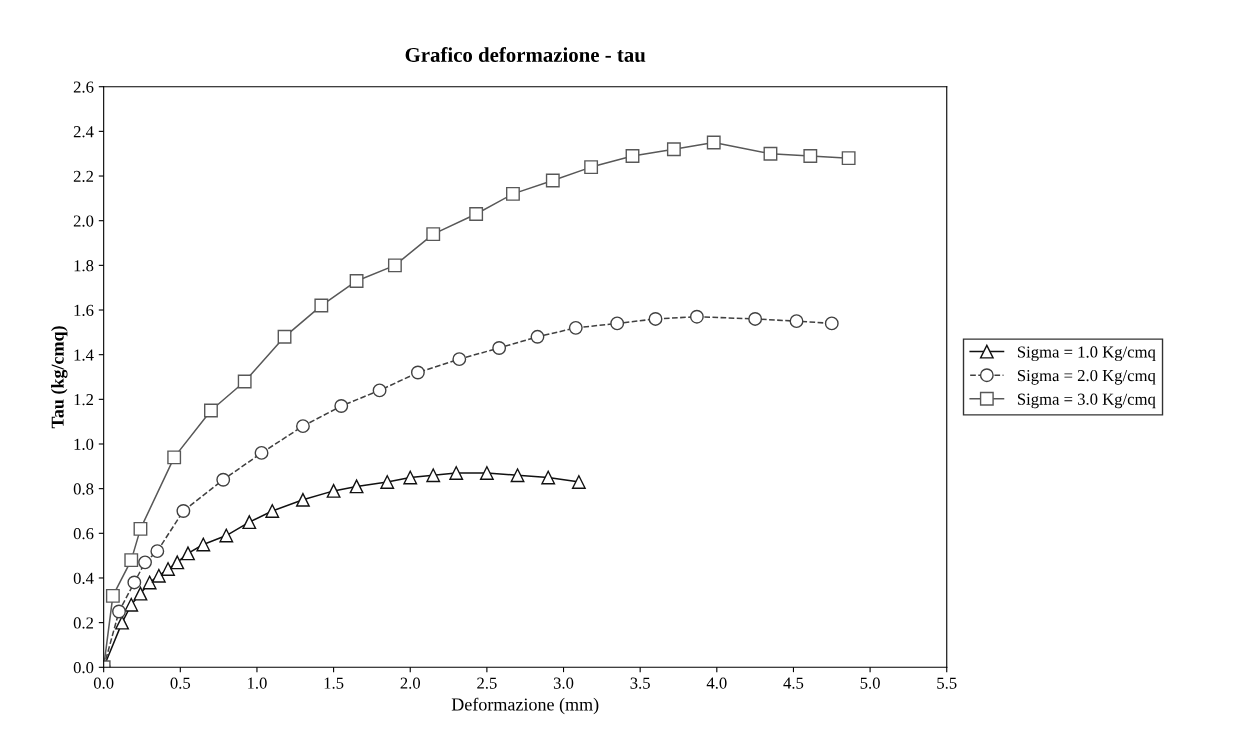 Image resolution: width=1249 pixels, height=754 pixels. What do you see at coordinates (525, 54) in the screenshot?
I see `chart-title: Grafico deformazione - tau` at bounding box center [525, 54].